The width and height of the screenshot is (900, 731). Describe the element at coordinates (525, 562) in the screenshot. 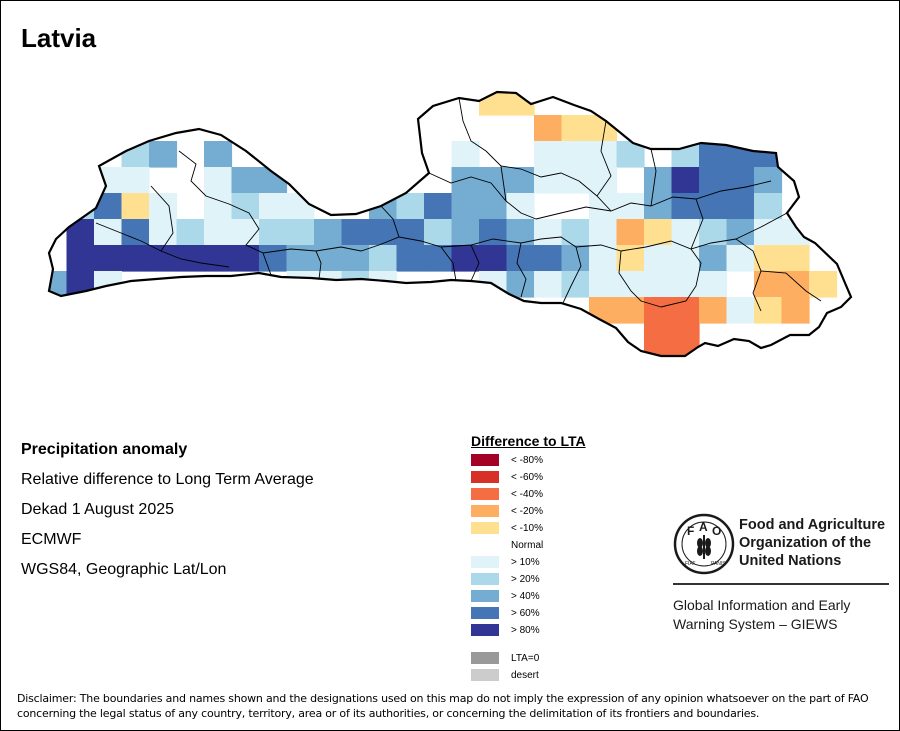

I see `legend-label: > 10%` at that location.